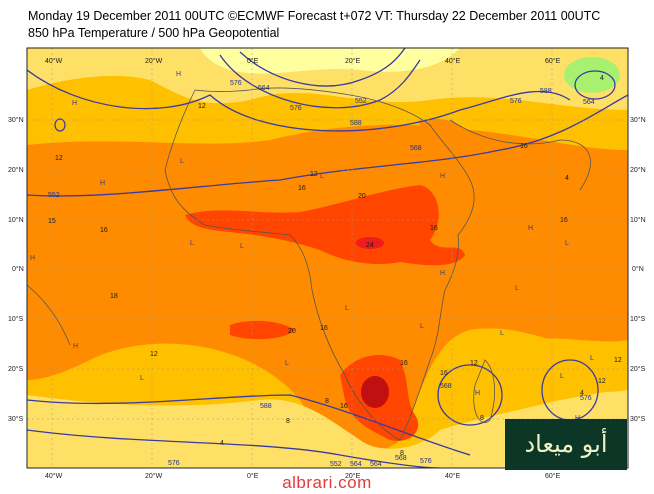 This screenshot has height=494, width=654. I want to click on lat-label-left: 10°N, so click(16, 220).